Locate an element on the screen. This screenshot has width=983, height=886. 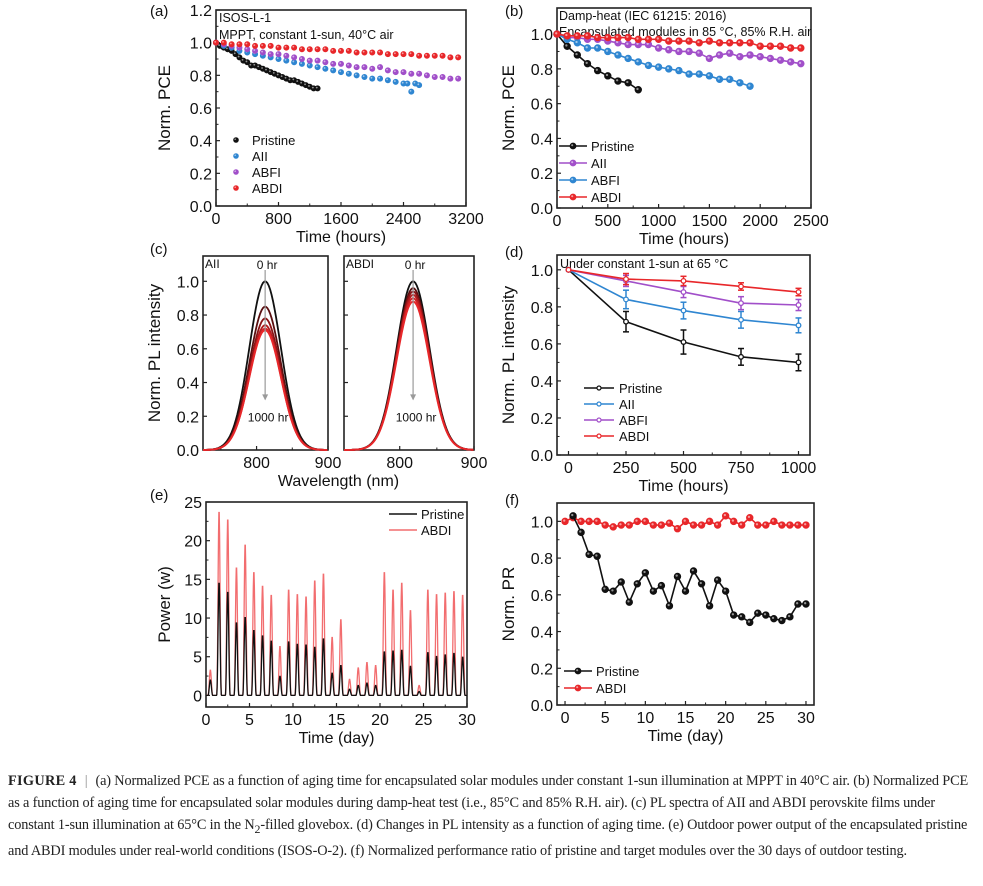
x-tick-label: 5 is located at coordinates (249, 720).